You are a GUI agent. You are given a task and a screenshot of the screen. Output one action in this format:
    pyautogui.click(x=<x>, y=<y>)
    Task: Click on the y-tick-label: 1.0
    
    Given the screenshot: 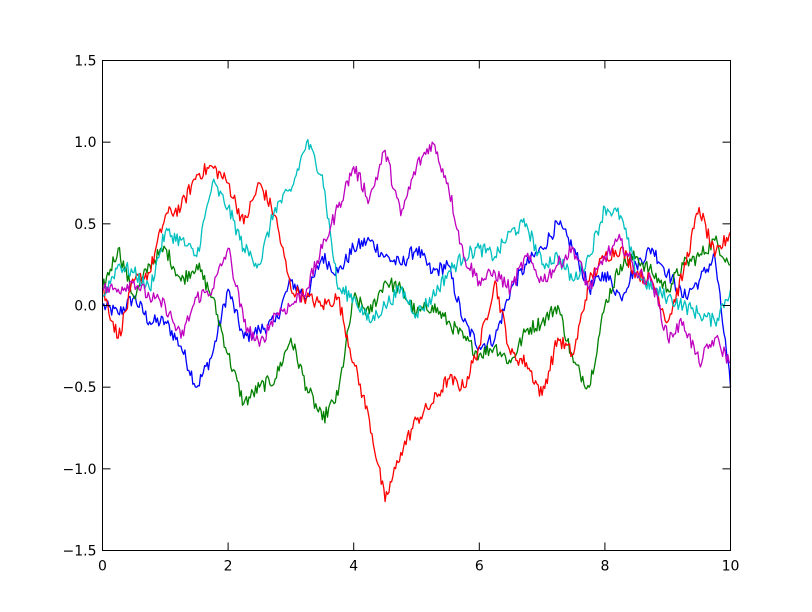 What is the action you would take?
    pyautogui.click(x=85, y=143)
    